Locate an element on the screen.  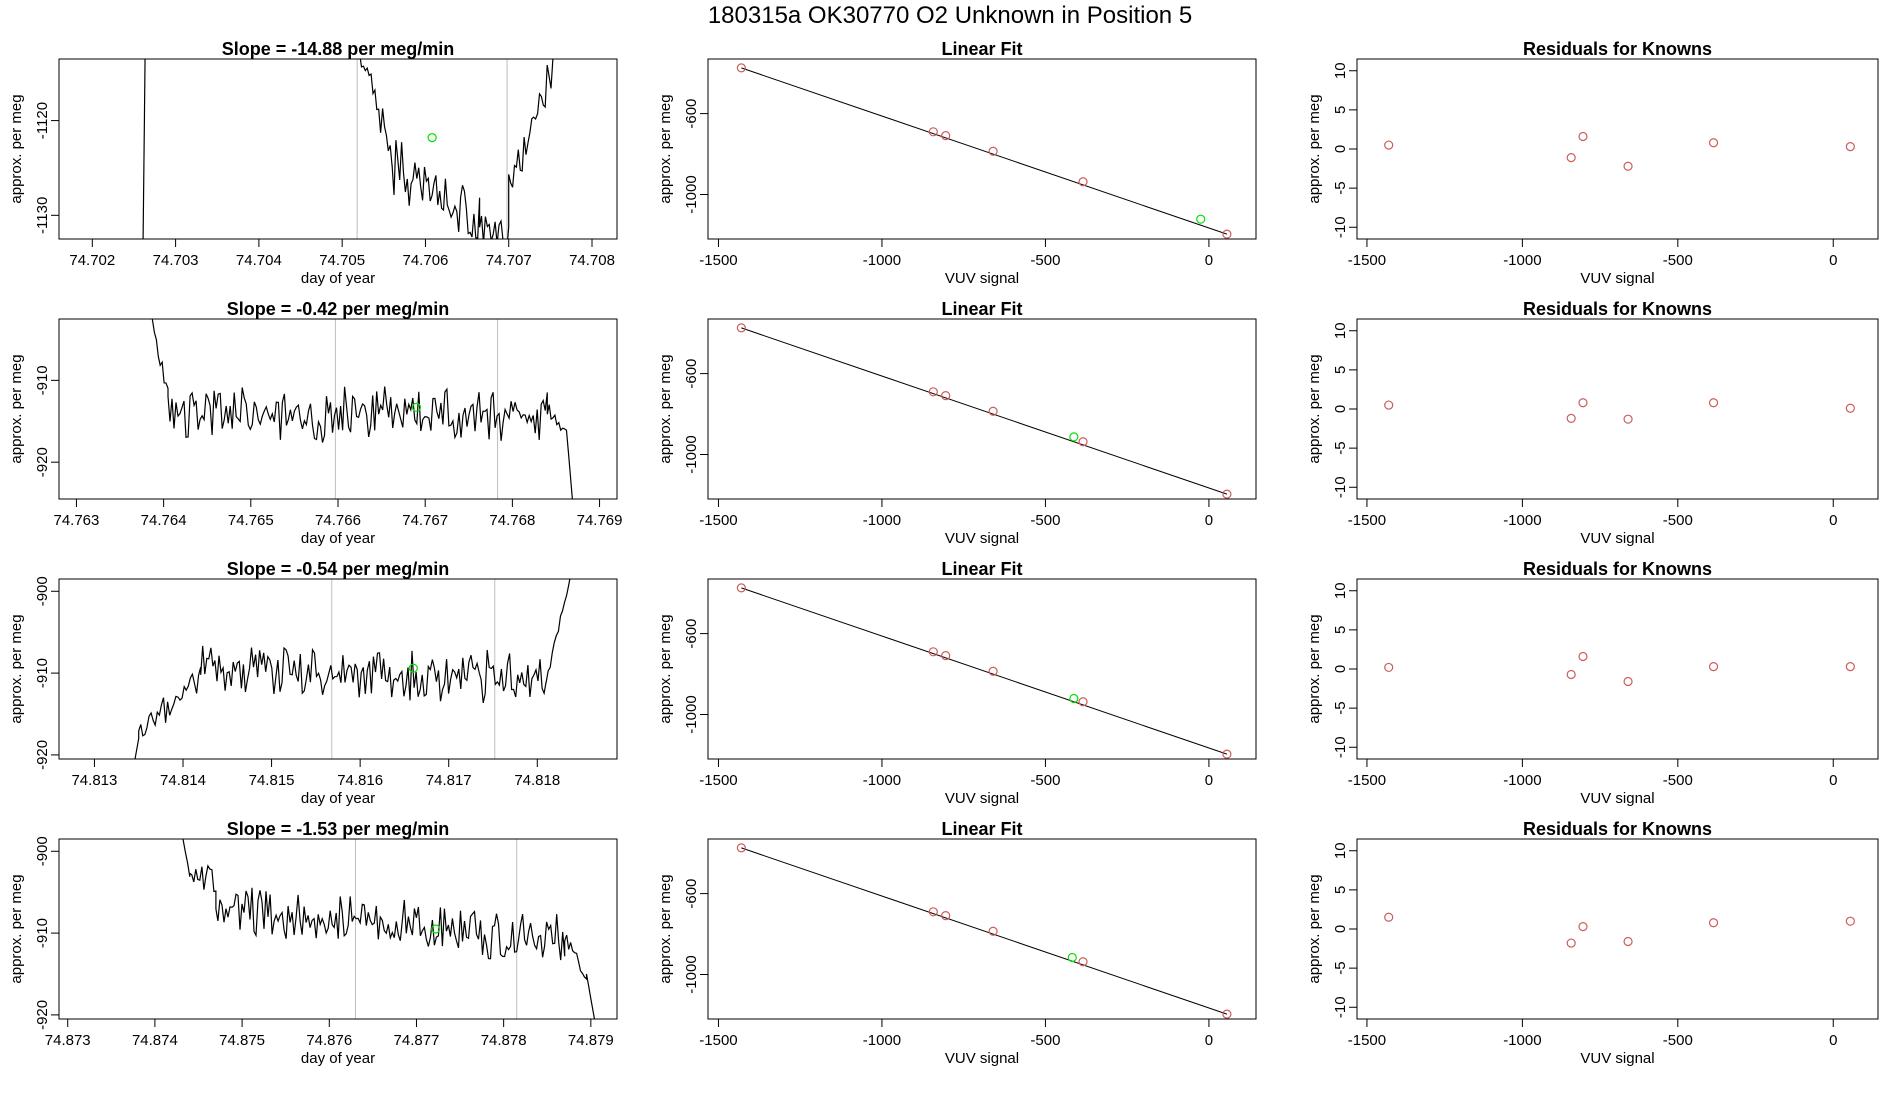
plot-1-linear-fit-x-tick-label: -1500 is located at coordinates (718, 520).